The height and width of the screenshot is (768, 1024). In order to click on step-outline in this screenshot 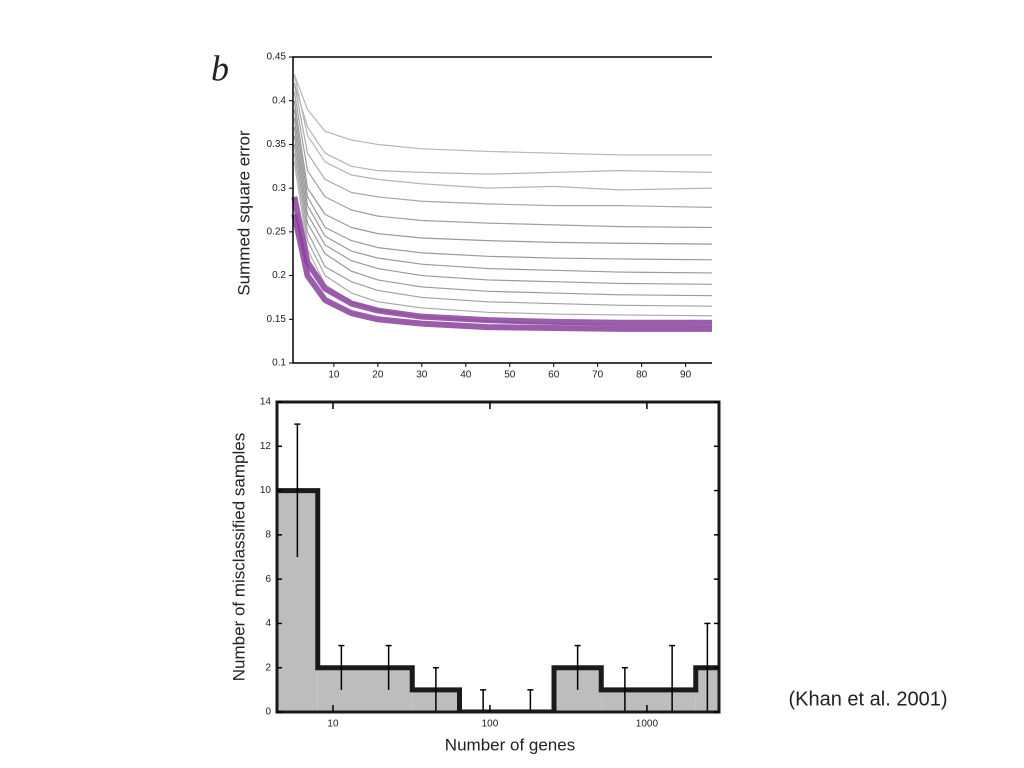, I will do `click(498, 600)`.